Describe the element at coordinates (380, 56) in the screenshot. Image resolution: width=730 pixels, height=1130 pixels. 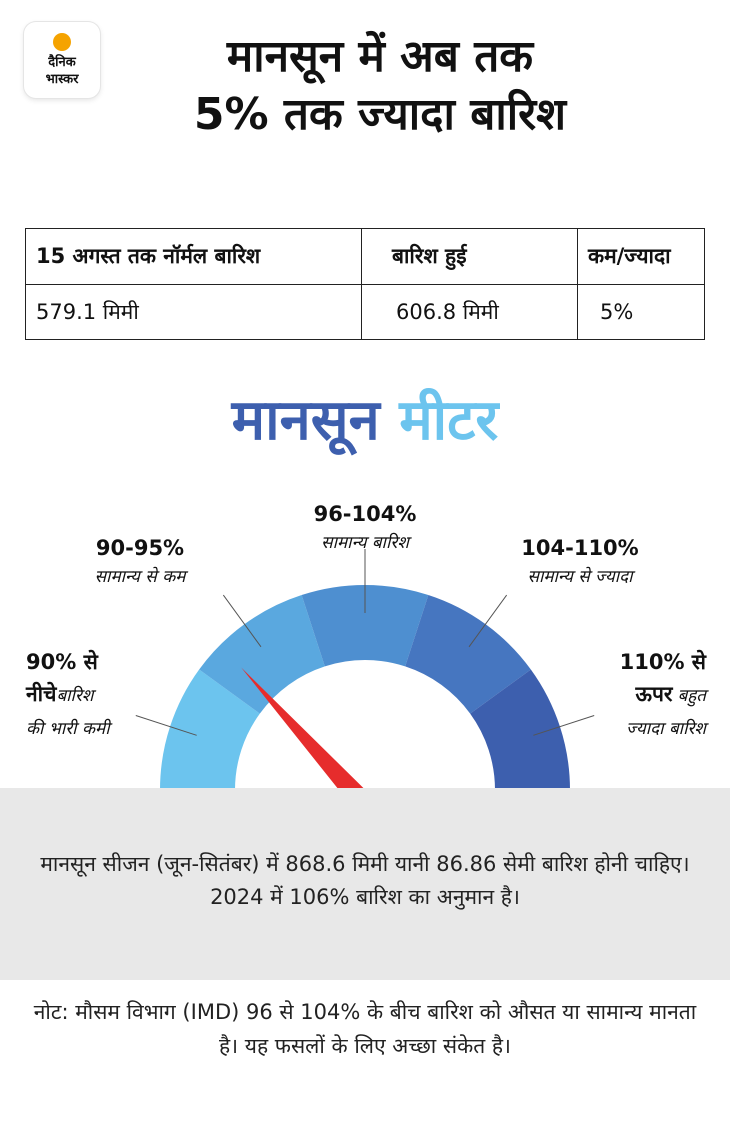
I see `headline-line1: मानसून में अब तक` at that location.